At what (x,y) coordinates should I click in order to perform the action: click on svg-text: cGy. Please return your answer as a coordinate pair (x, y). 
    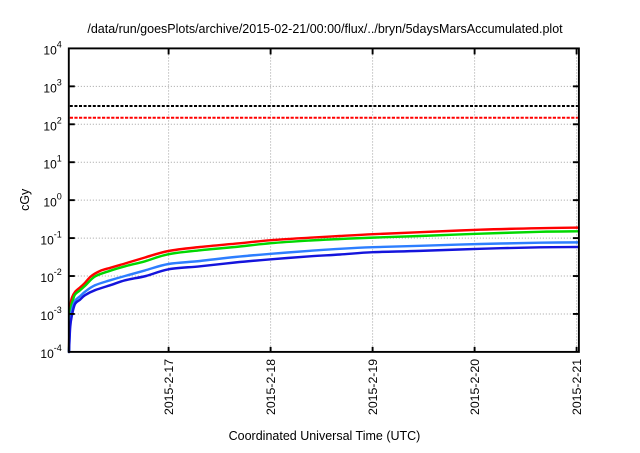
    Looking at the image, I should click on (25, 199).